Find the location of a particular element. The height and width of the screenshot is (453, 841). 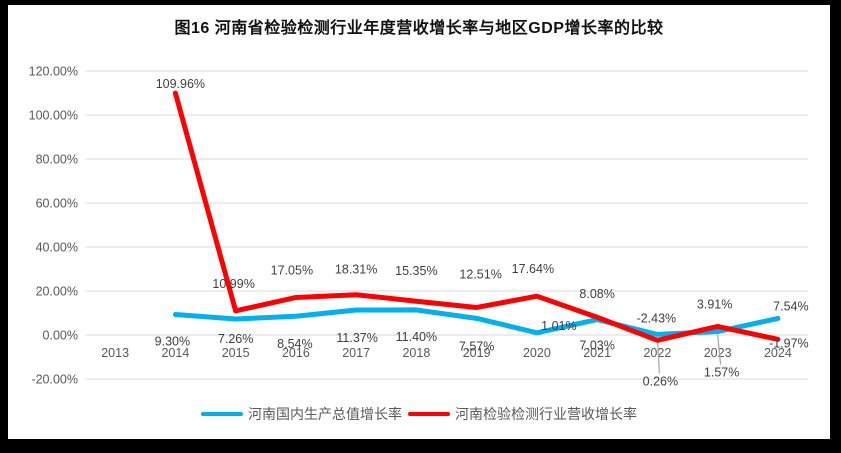

legend-item-gdp-growth: 河南国内生产总值增长率 is located at coordinates (301, 414).